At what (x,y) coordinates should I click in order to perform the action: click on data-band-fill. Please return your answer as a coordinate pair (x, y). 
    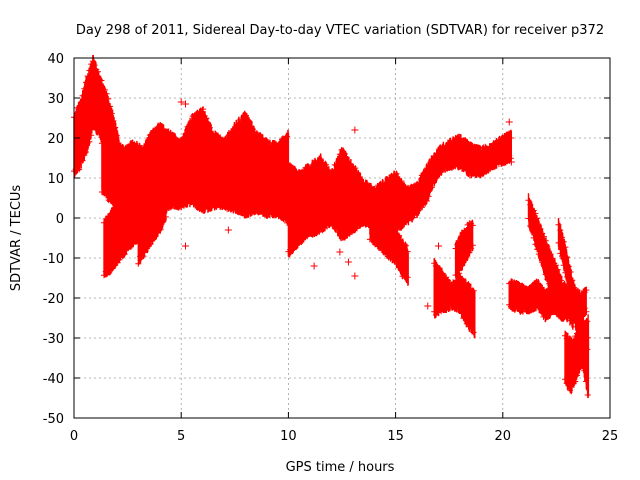
    Looking at the image, I should click on (347, 202).